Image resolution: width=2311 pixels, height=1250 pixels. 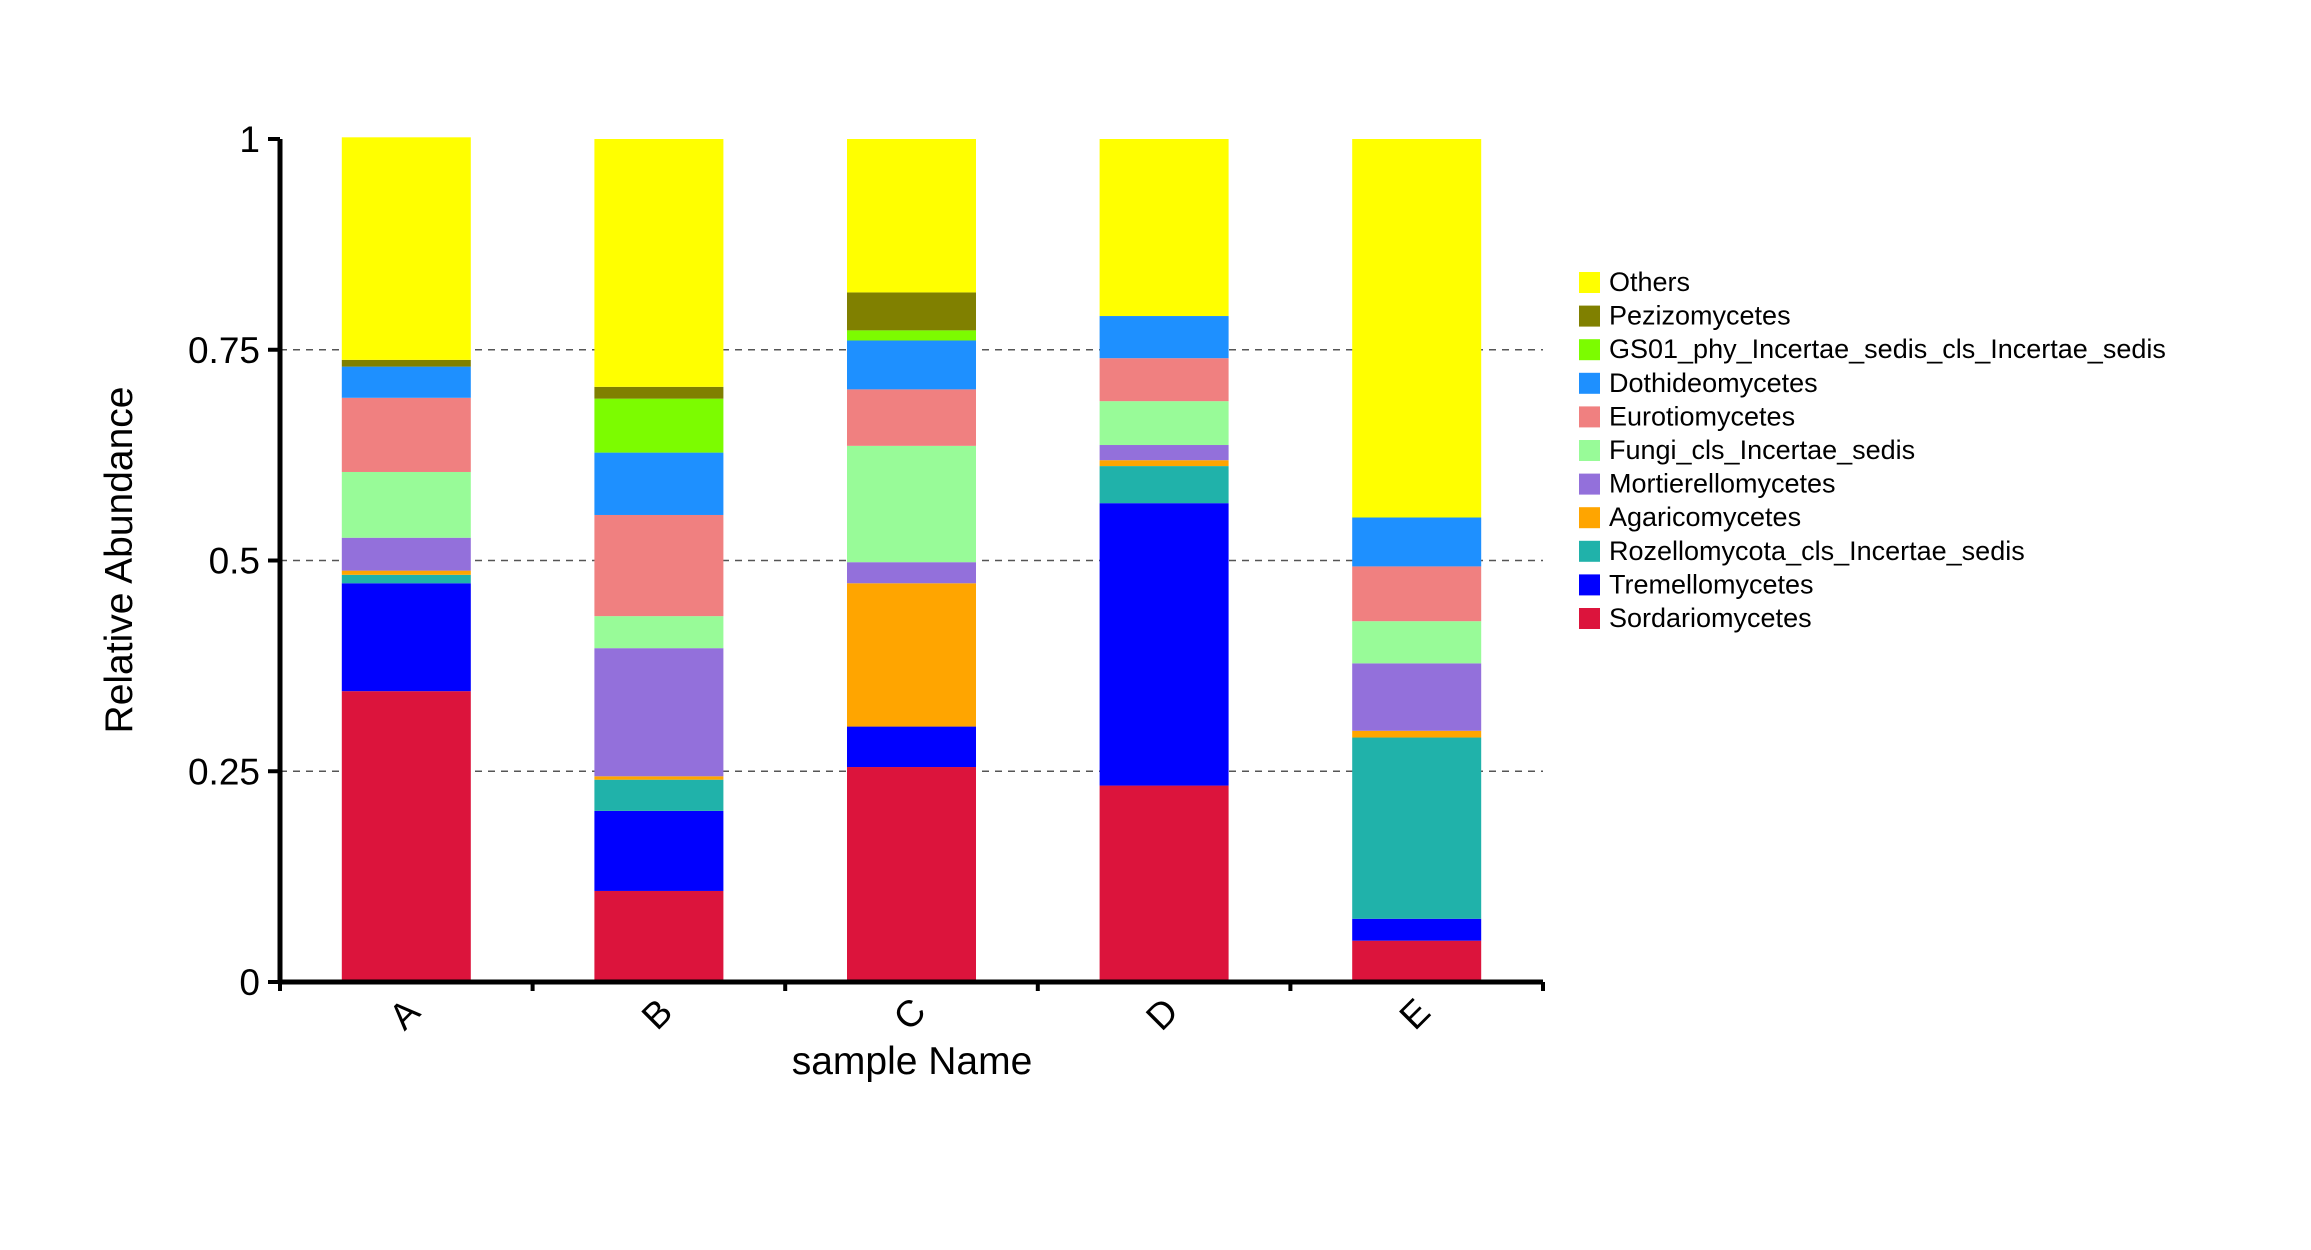 I want to click on y-tick-label: 0.5, so click(x=234, y=561).